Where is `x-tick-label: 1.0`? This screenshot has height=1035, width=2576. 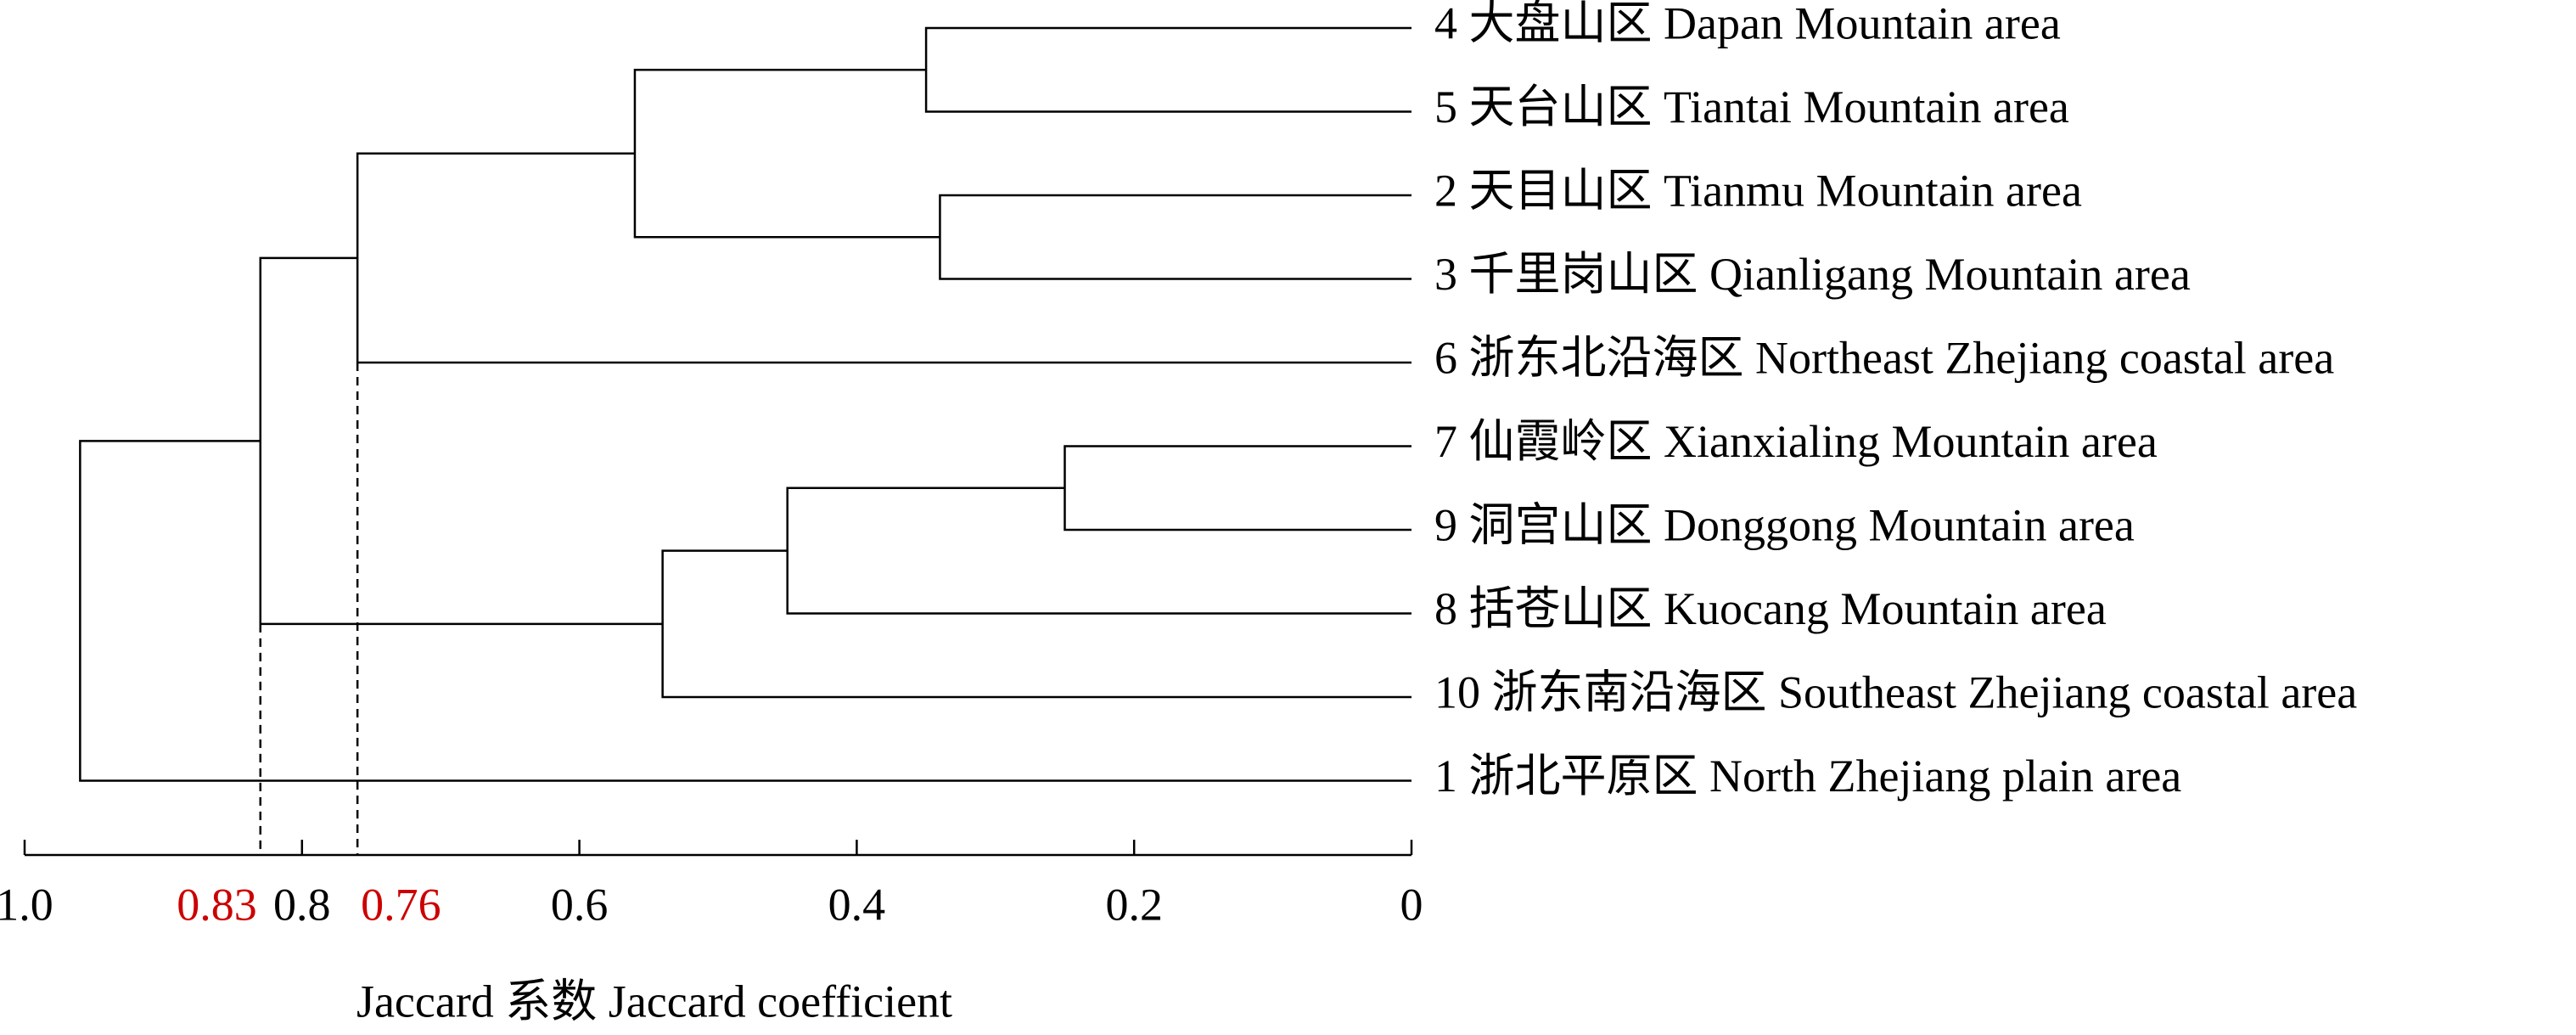 x-tick-label: 1.0 is located at coordinates (26, 904).